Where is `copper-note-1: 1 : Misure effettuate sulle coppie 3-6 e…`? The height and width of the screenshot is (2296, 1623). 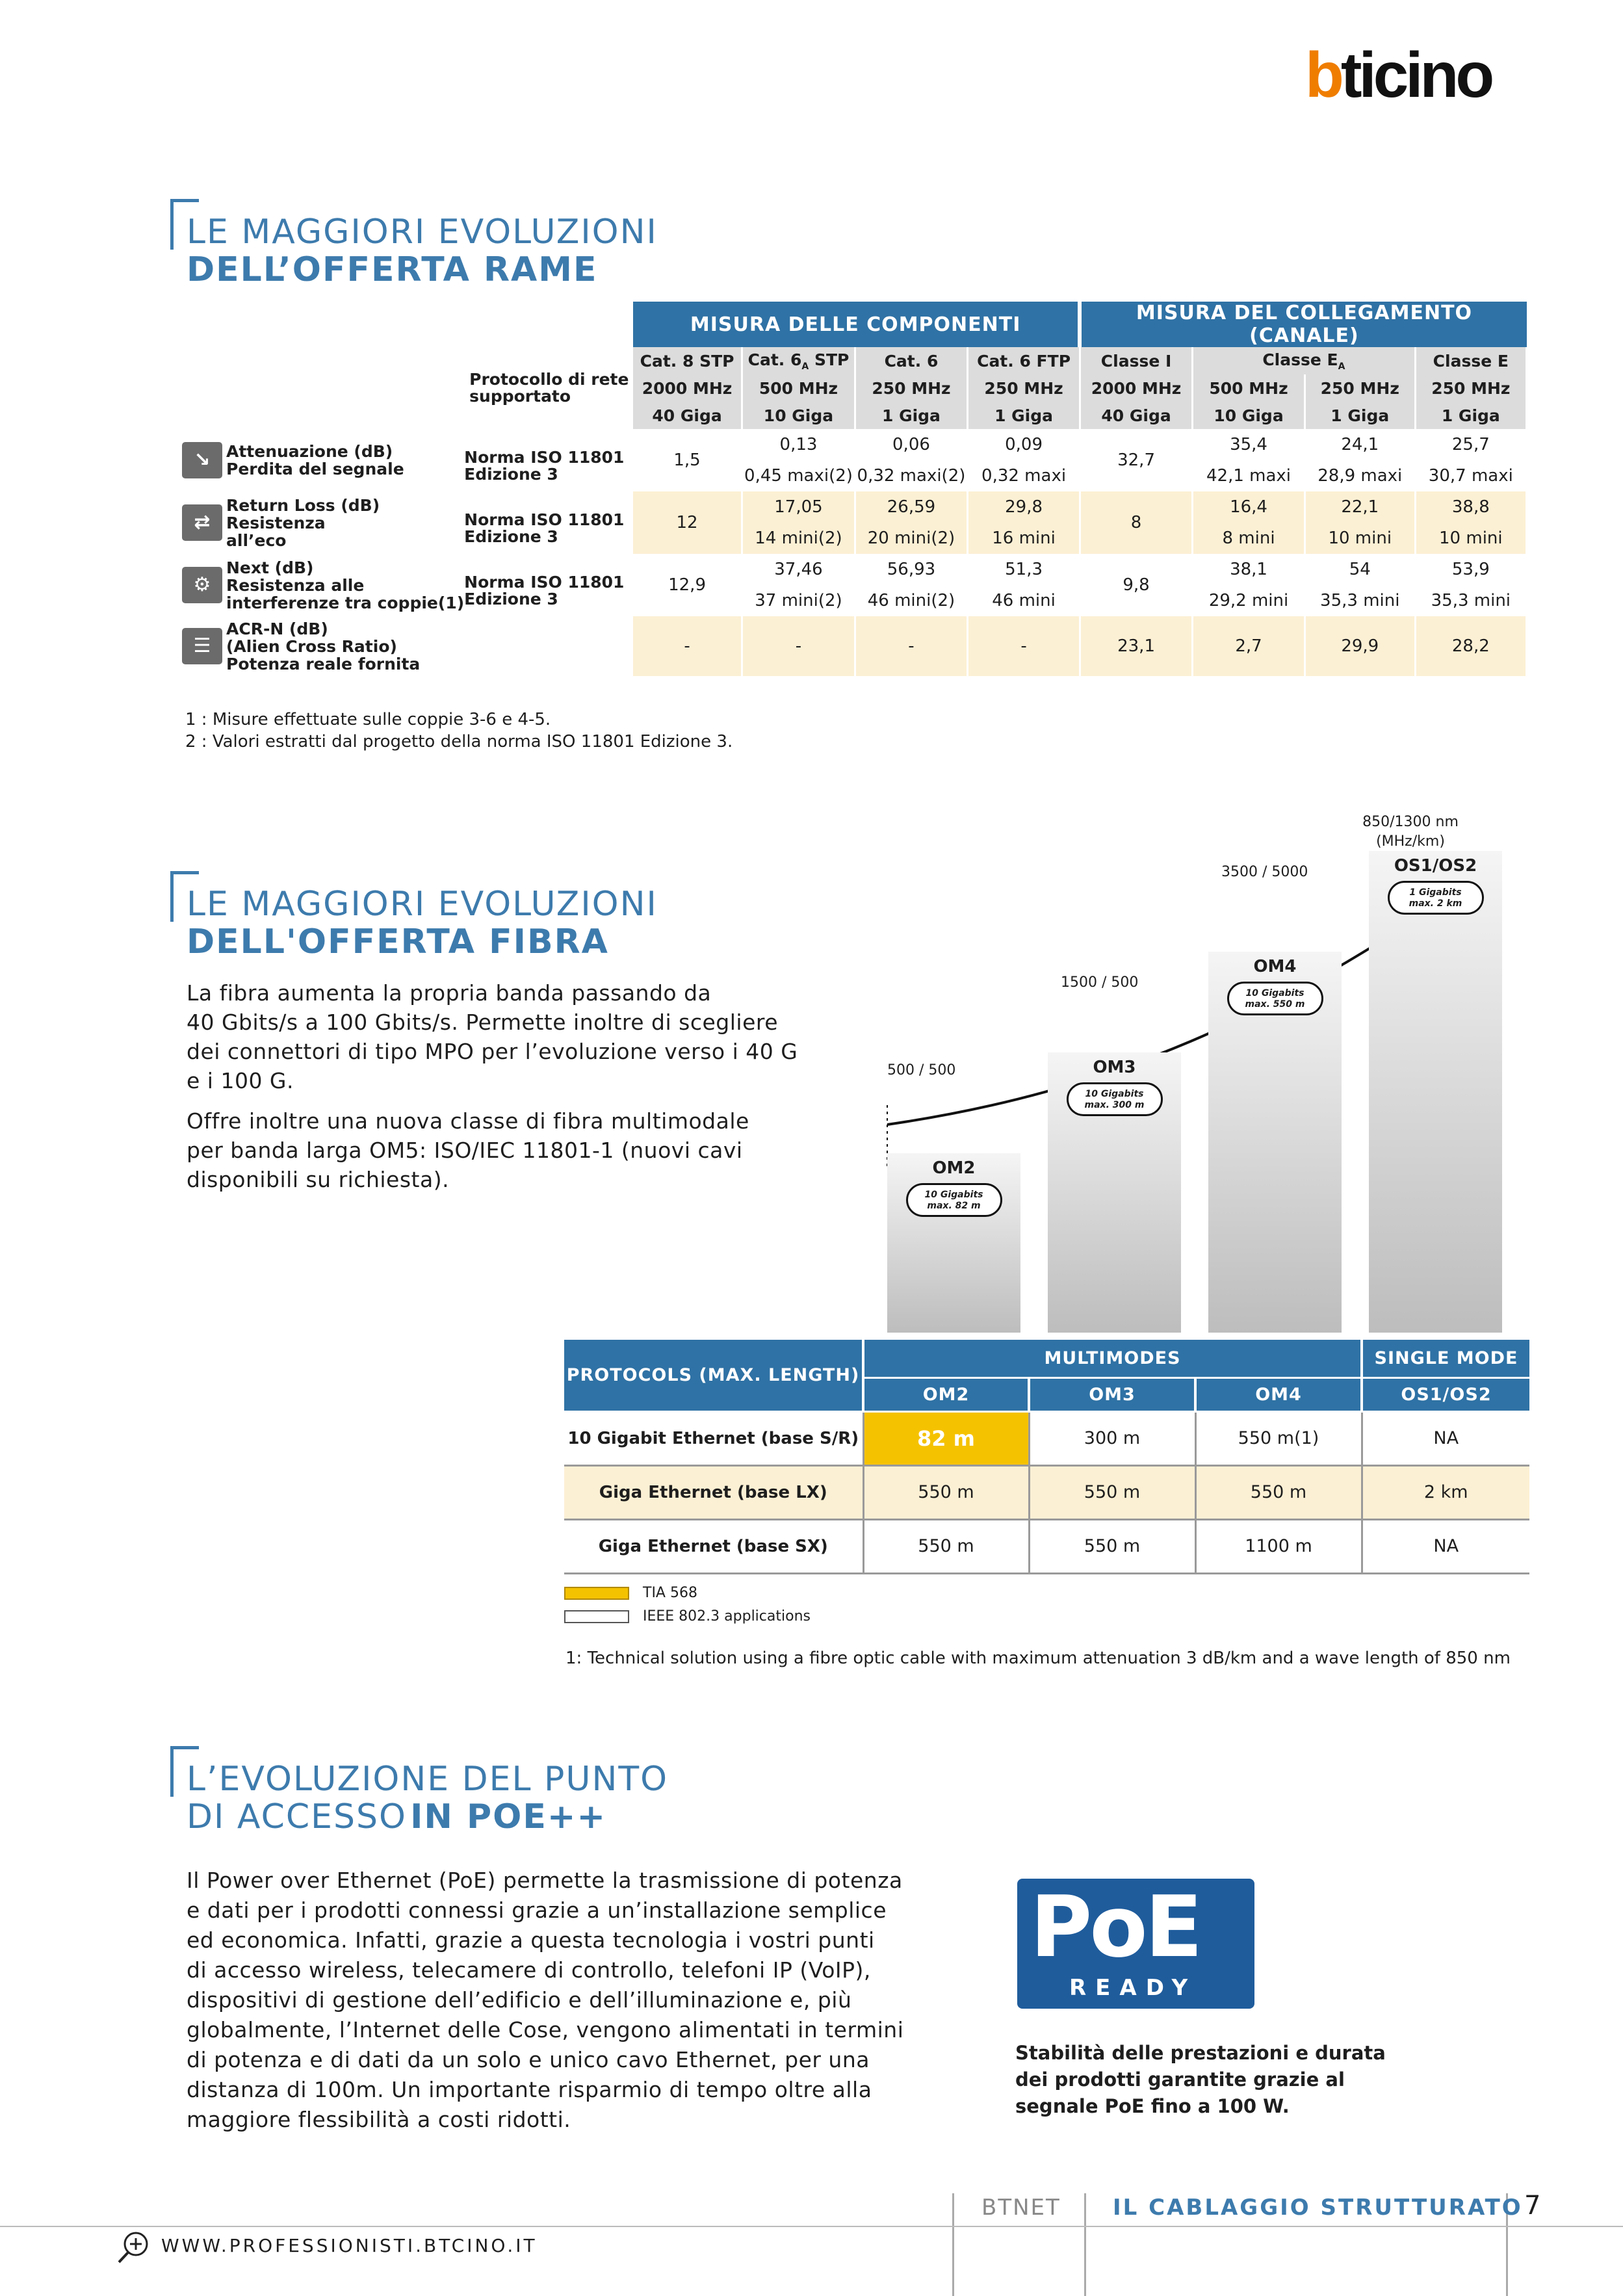 copper-note-1: 1 : Misure effettuate sulle coppie 3-6 e… is located at coordinates (368, 719).